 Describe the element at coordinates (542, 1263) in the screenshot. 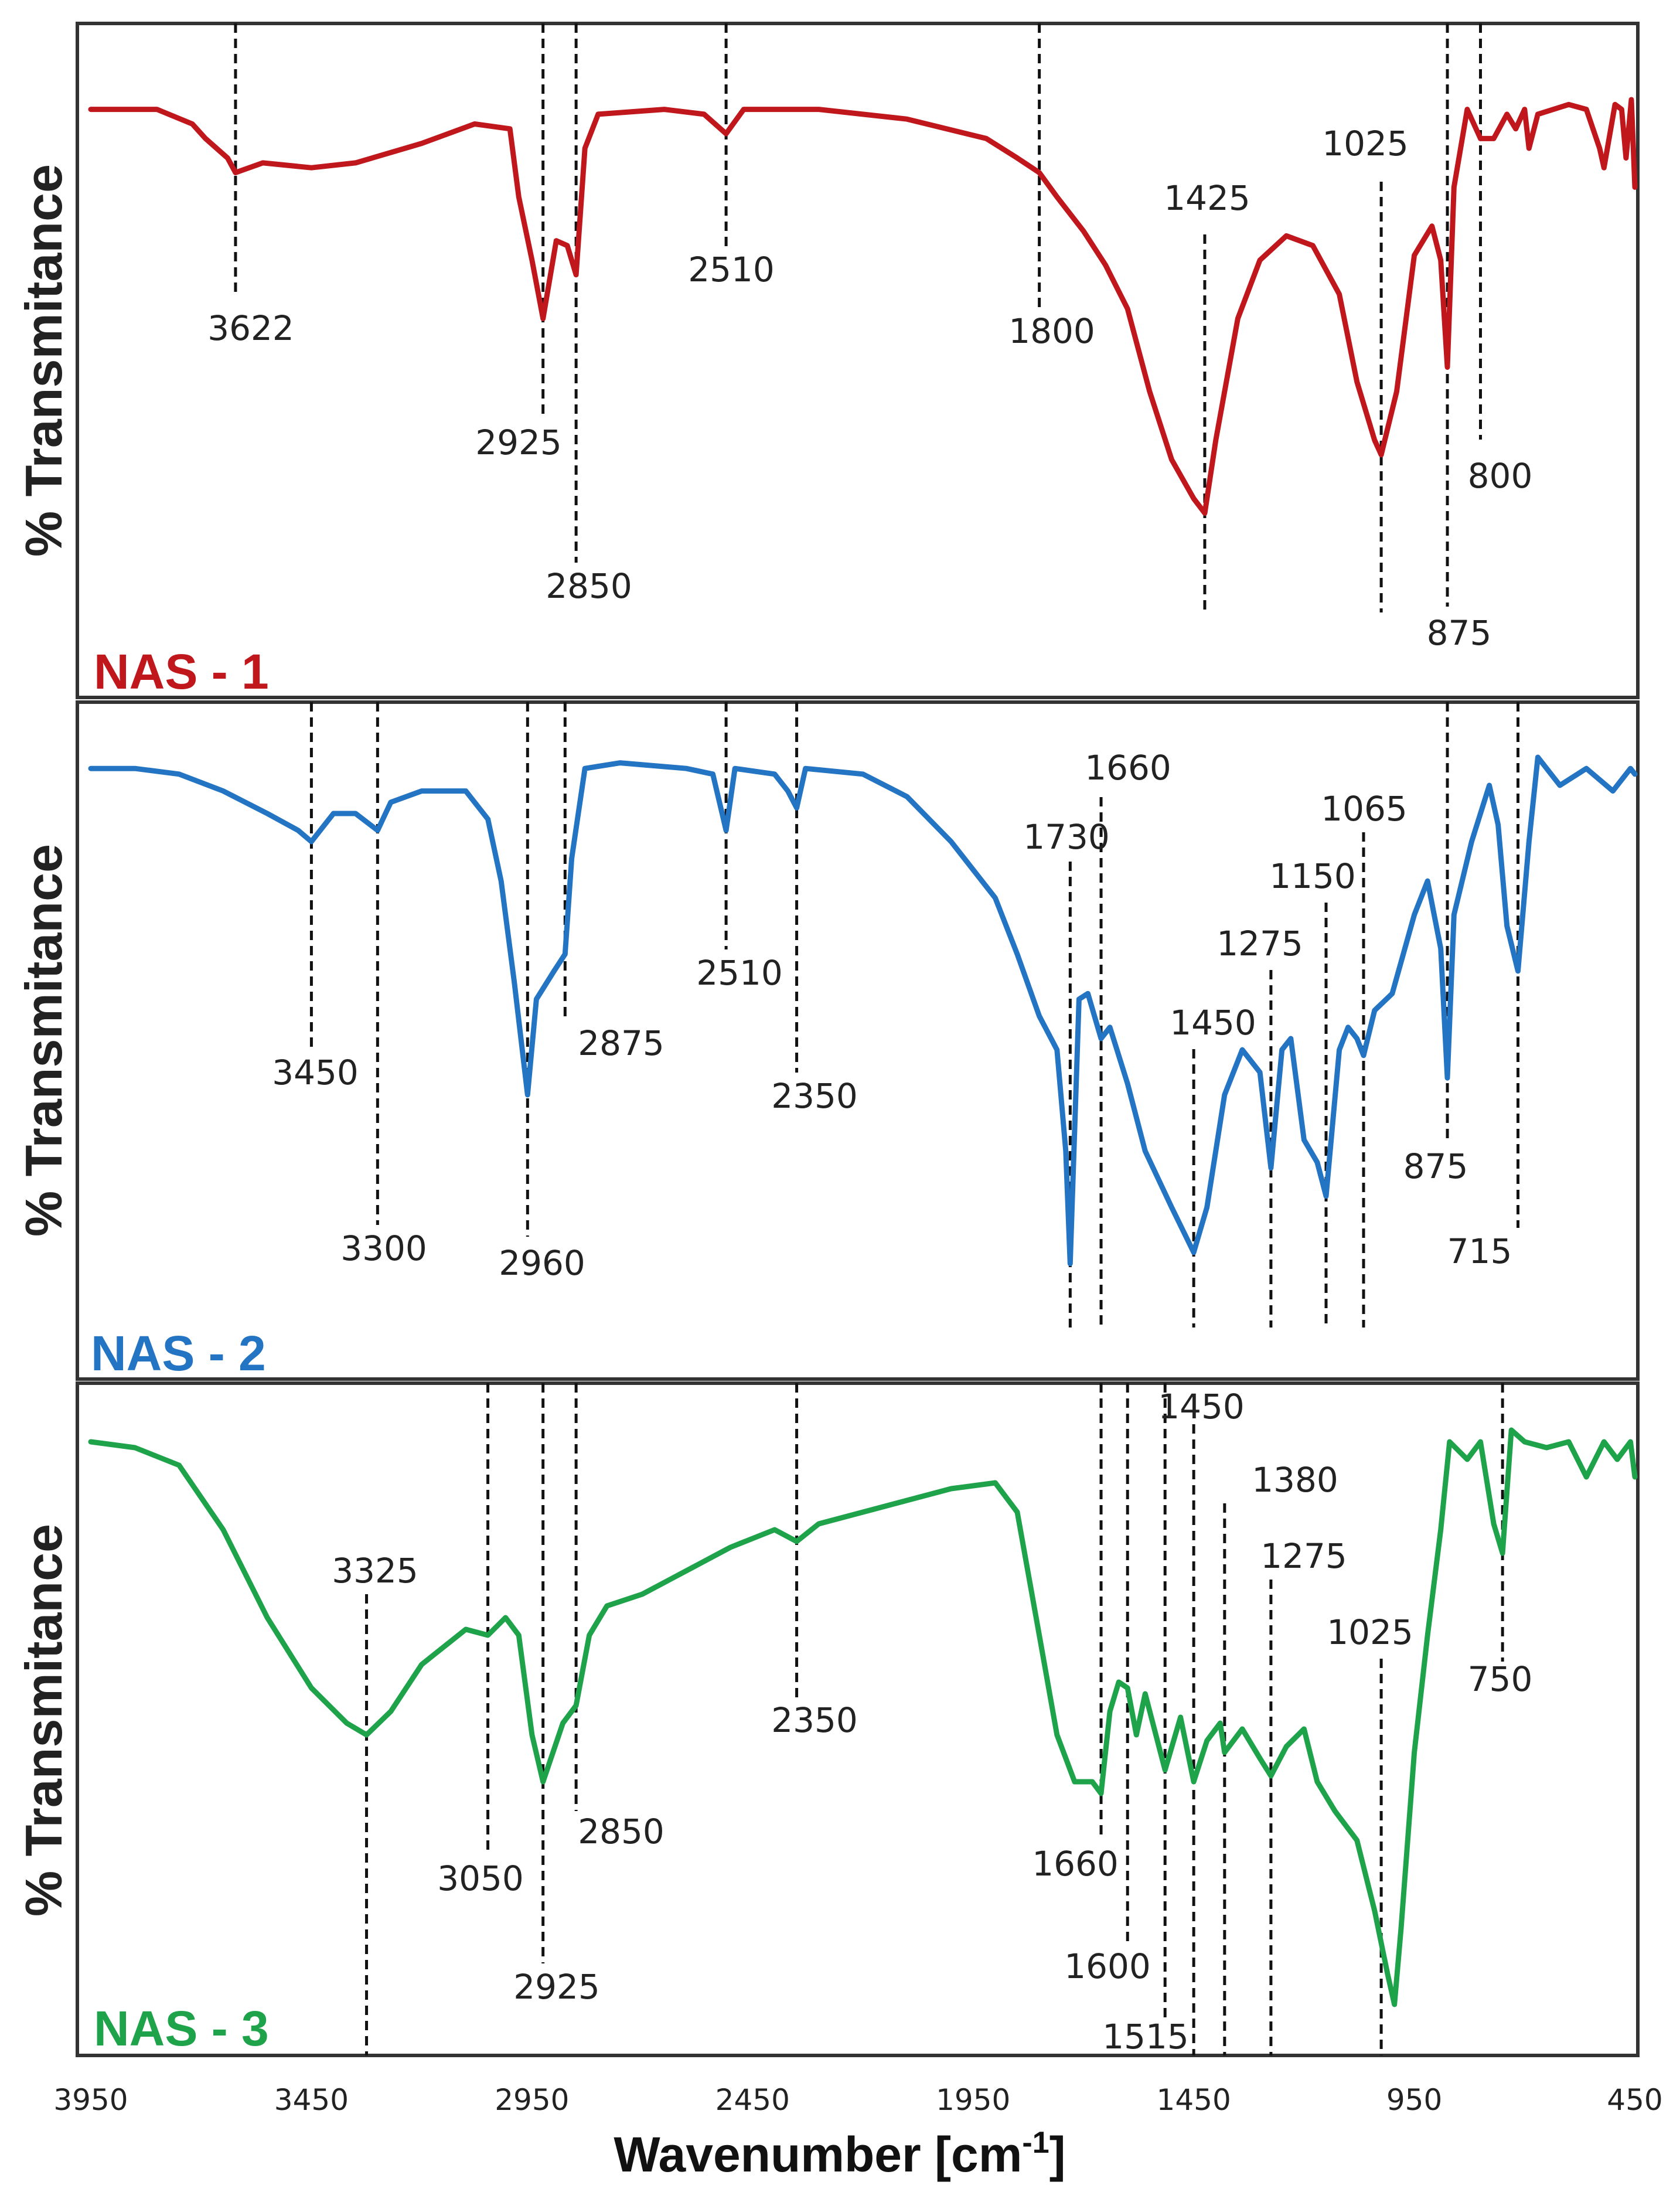

I see `peak-label: 2960` at that location.